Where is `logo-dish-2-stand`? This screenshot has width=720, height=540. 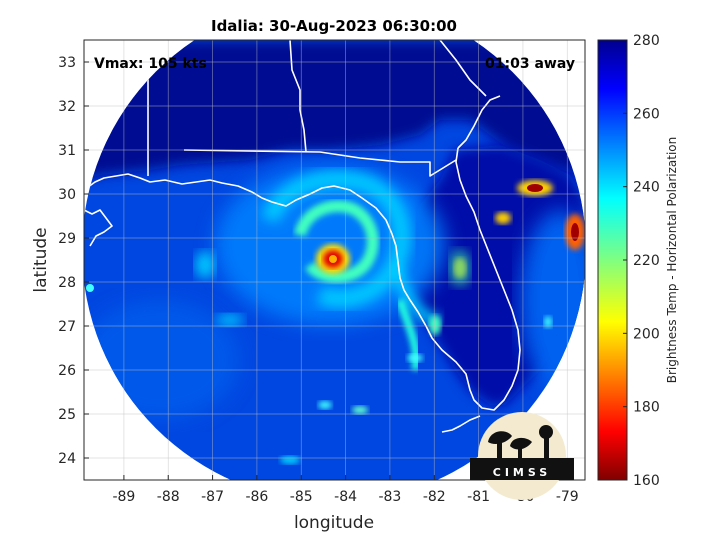
logo-dish-2-stand is located at coordinates (520, 453).